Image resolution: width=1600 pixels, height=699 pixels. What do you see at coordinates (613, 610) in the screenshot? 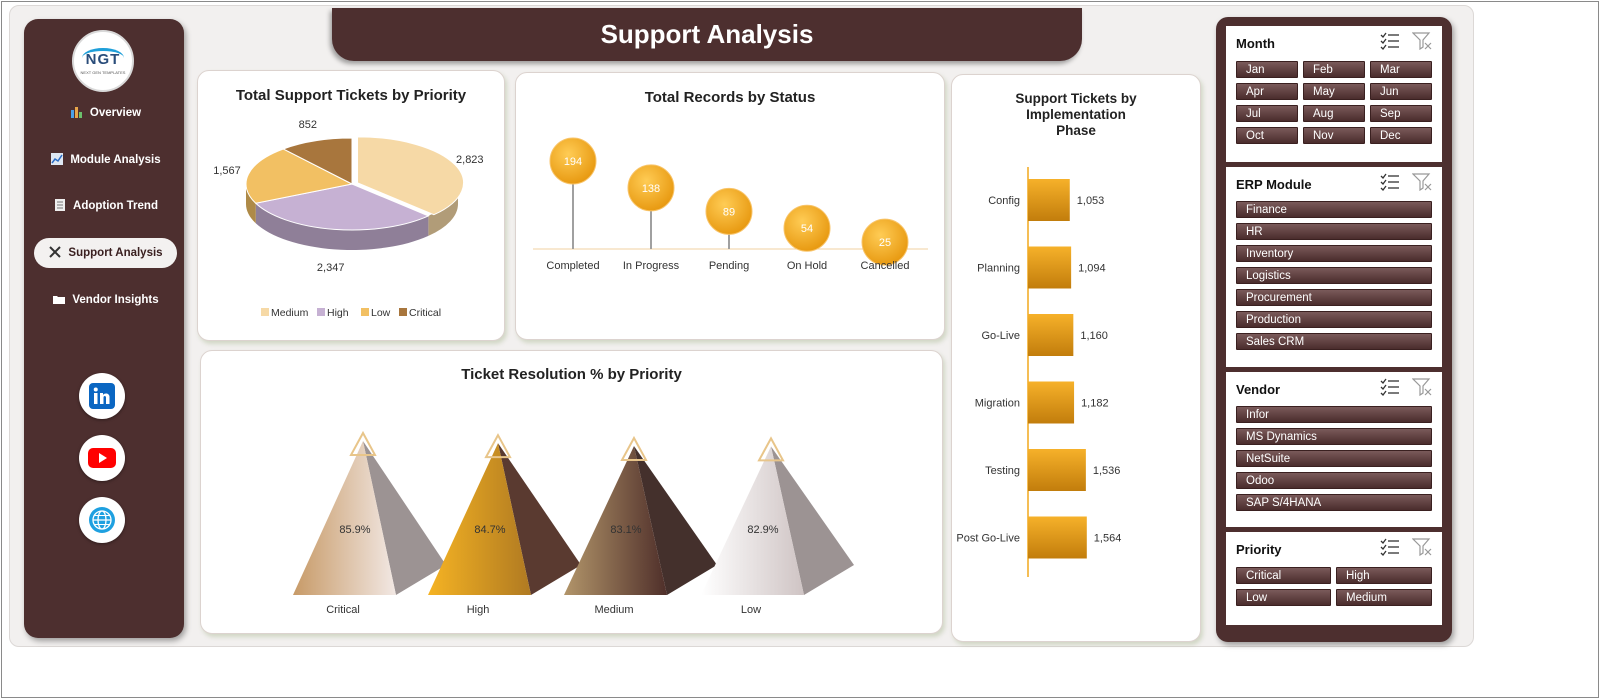
I see `category-label: Medium` at bounding box center [613, 610].